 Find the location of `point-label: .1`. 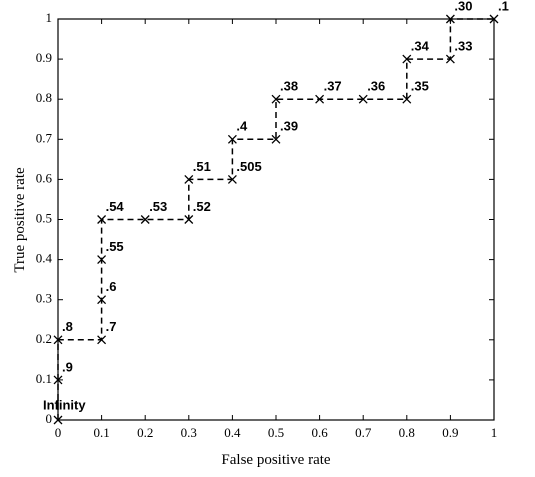

point-label: .1 is located at coordinates (503, 6).